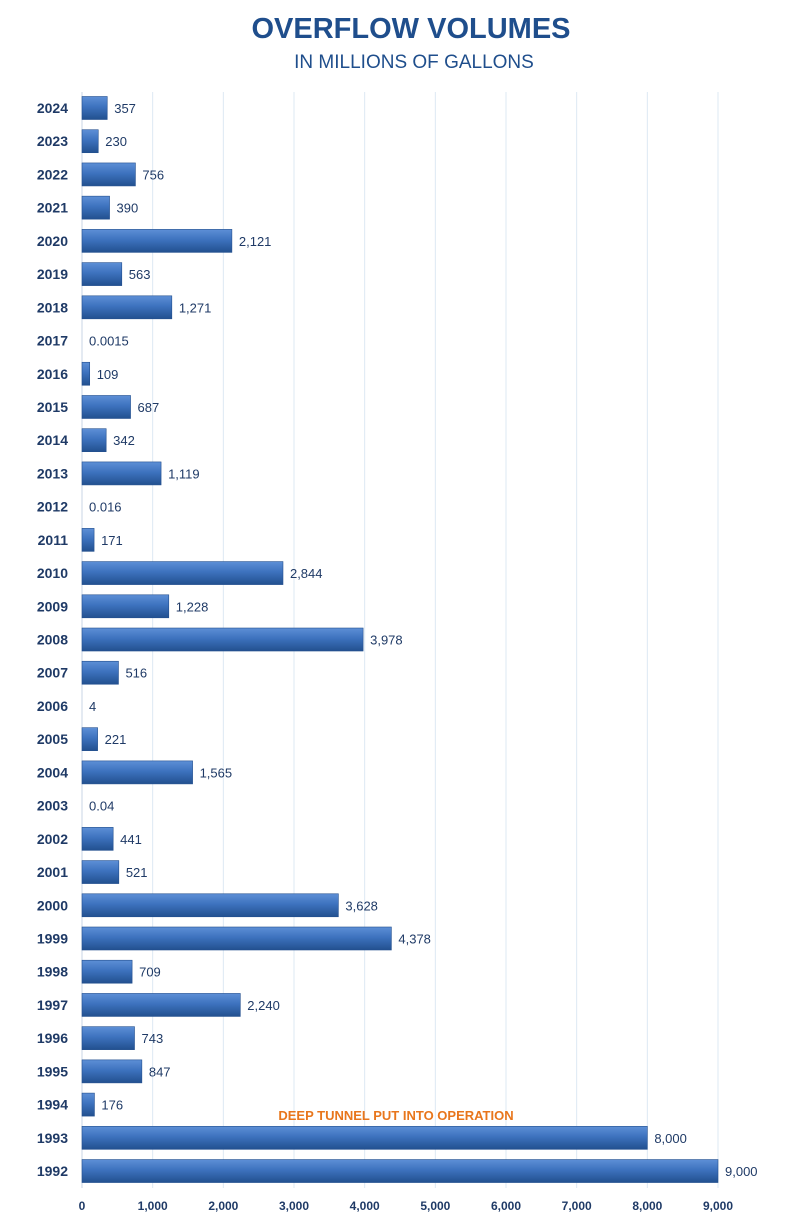 This screenshot has width=792, height=1224. I want to click on bar-2002, so click(97, 839).